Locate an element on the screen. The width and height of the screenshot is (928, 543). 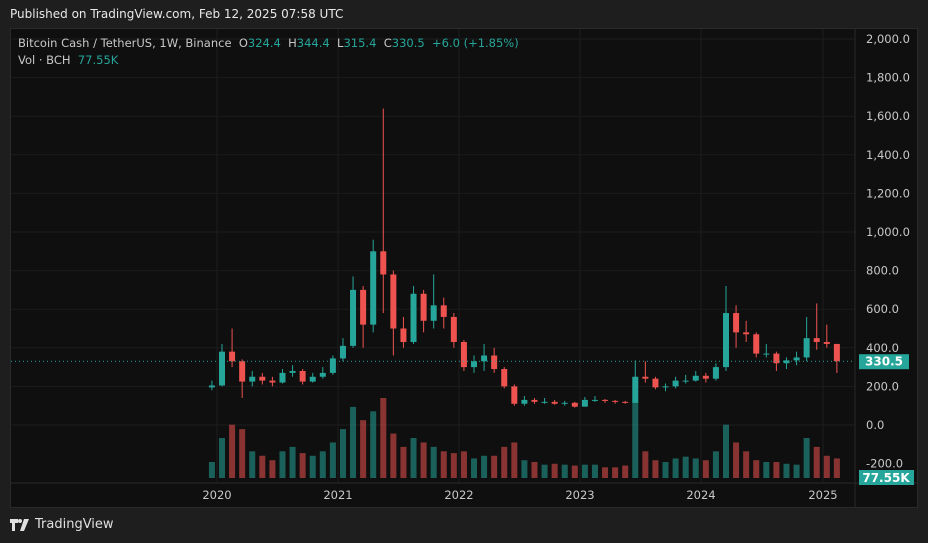
y-tick-label: 1,000.0 is located at coordinates (888, 232).